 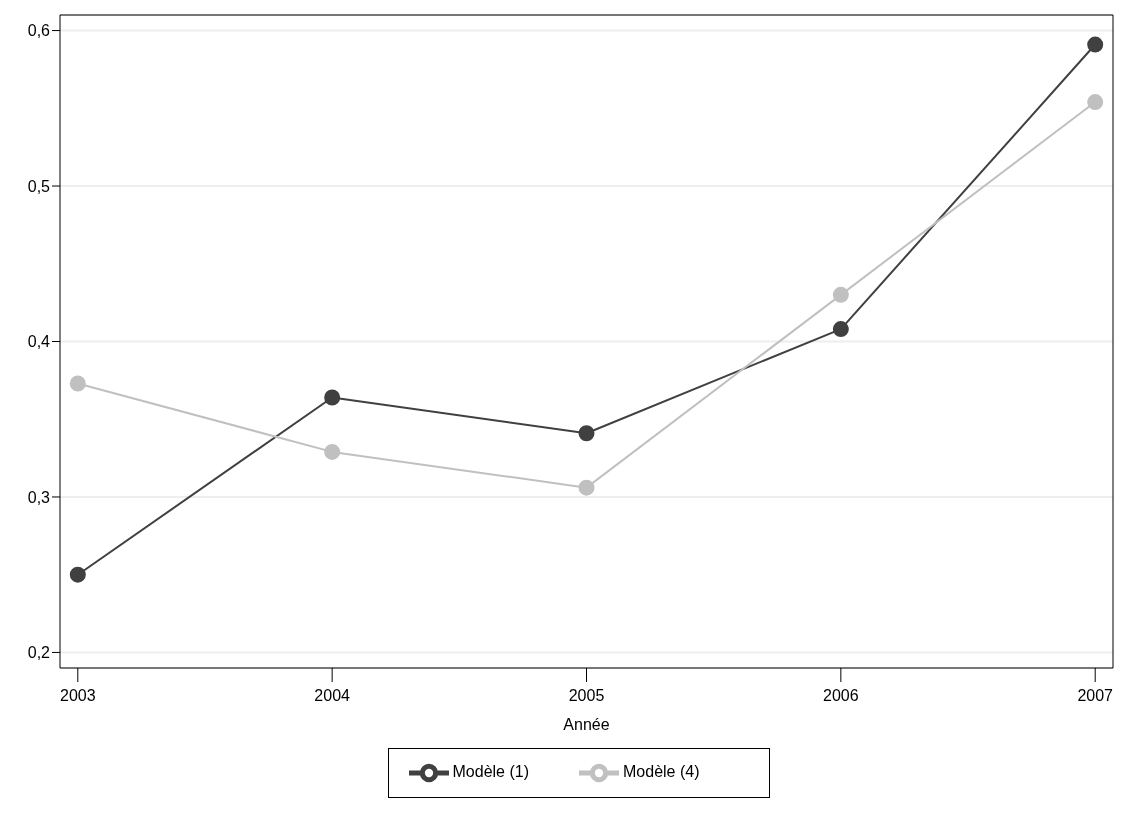 I want to click on y-tick-label: 0,6, so click(x=39, y=31).